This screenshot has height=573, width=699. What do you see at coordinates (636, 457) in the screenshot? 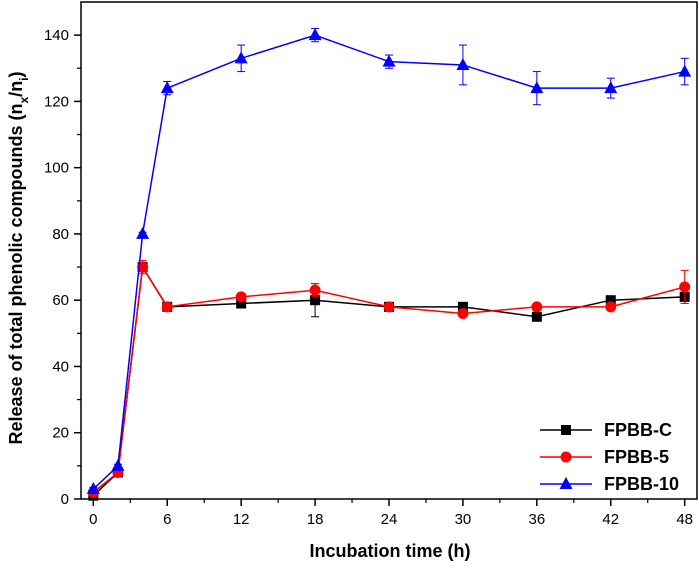
I see `legend-label: FPBB-5` at bounding box center [636, 457].